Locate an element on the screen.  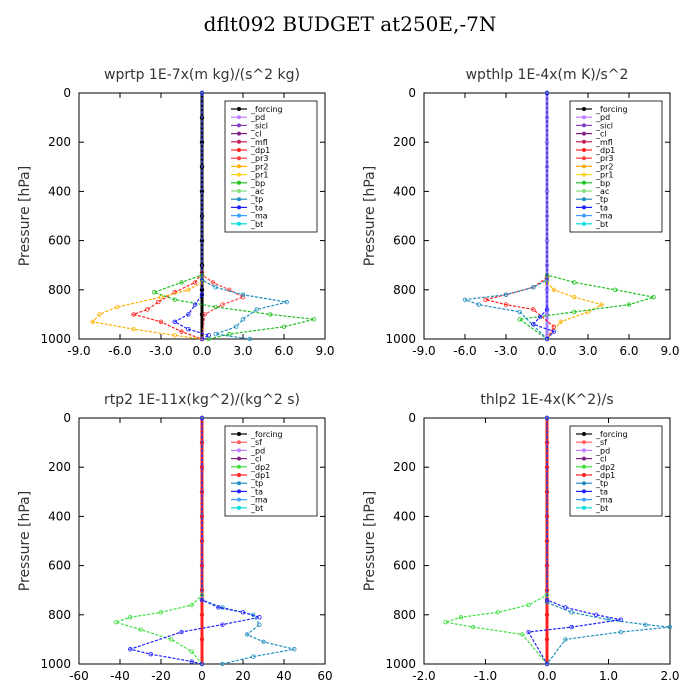
panel-0-ytick-label: 400 is located at coordinates (59, 191).